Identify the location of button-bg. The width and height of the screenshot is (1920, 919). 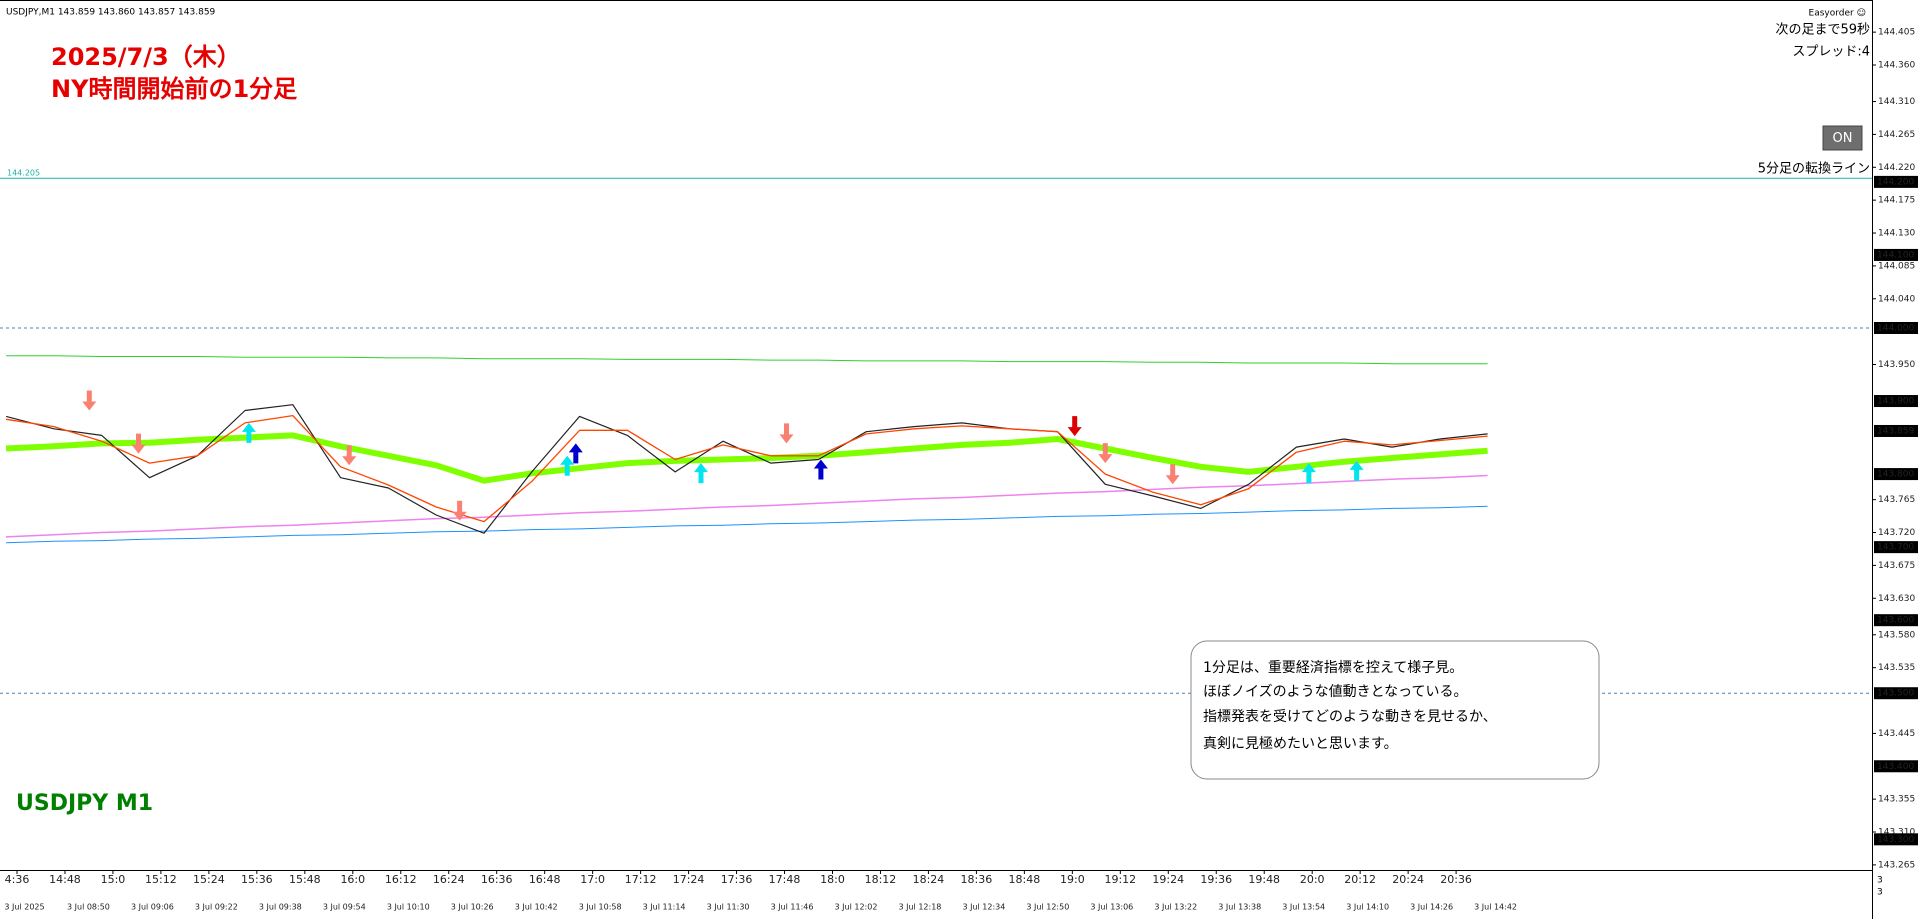
(1842, 138).